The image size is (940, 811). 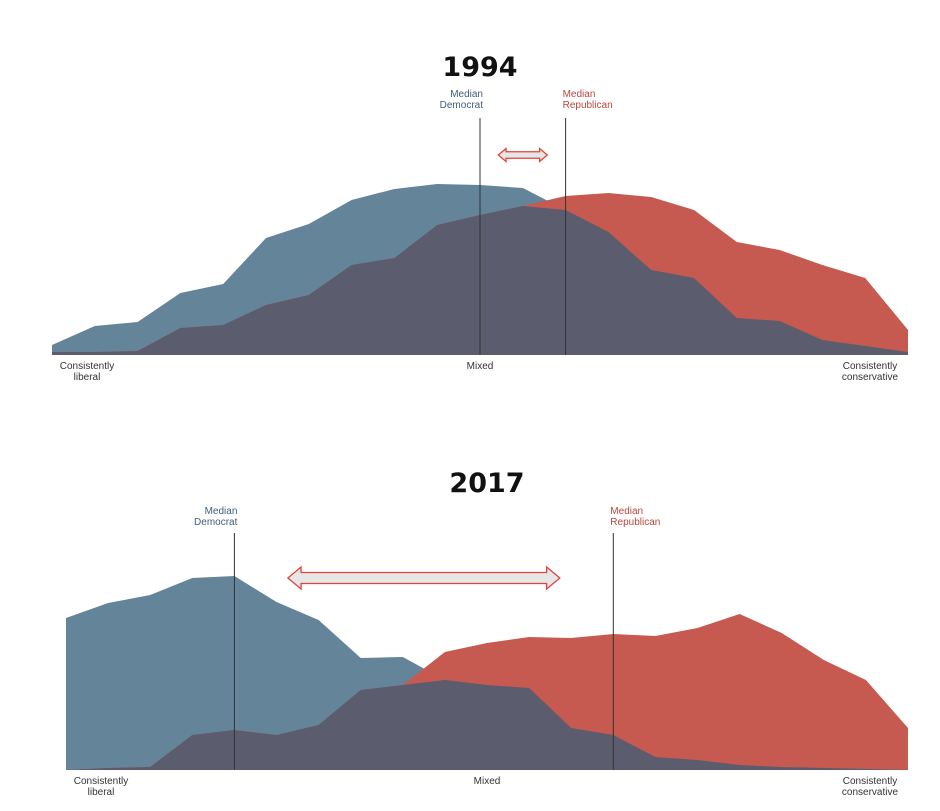 I want to click on chart-title: 2017, so click(x=487, y=483).